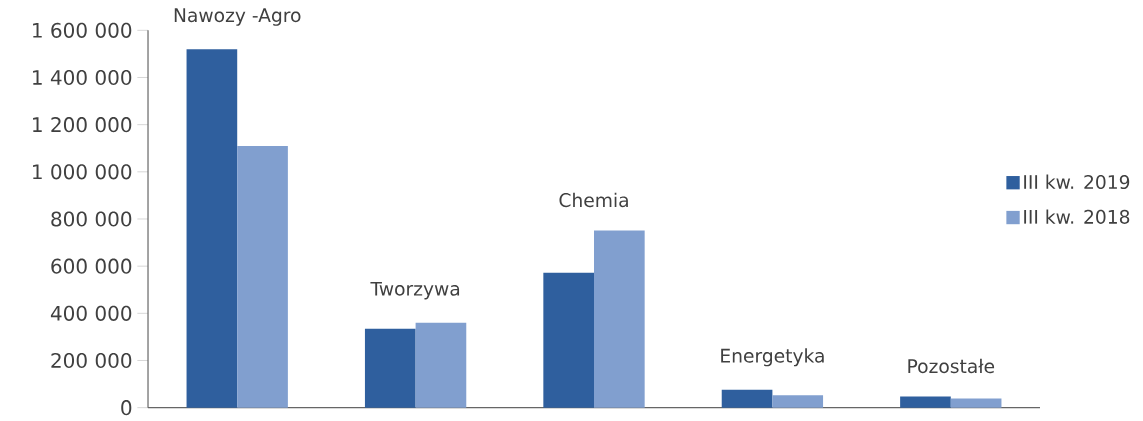  What do you see at coordinates (772, 357) in the screenshot?
I see `x-tick-label: Energetyka` at bounding box center [772, 357].